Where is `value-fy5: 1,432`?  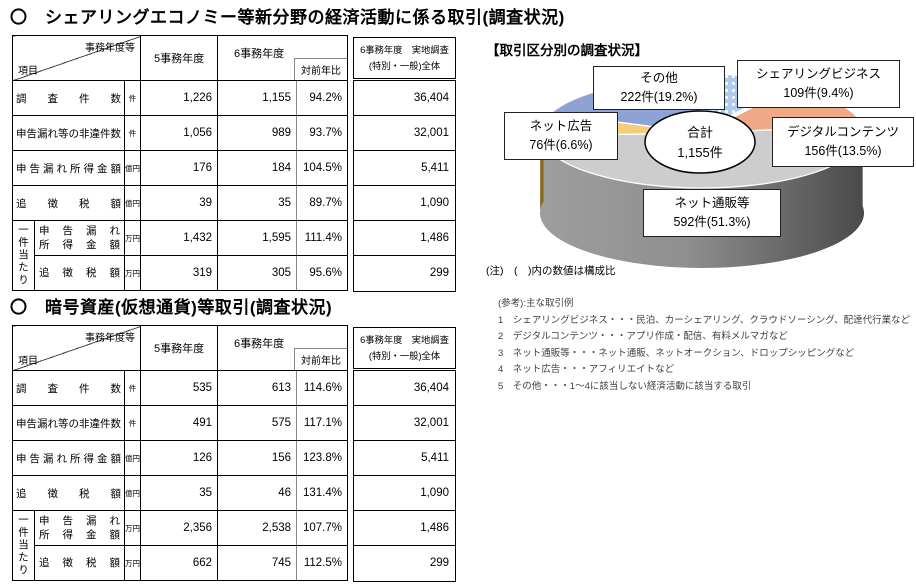
value-fy5: 1,432 is located at coordinates (179, 238).